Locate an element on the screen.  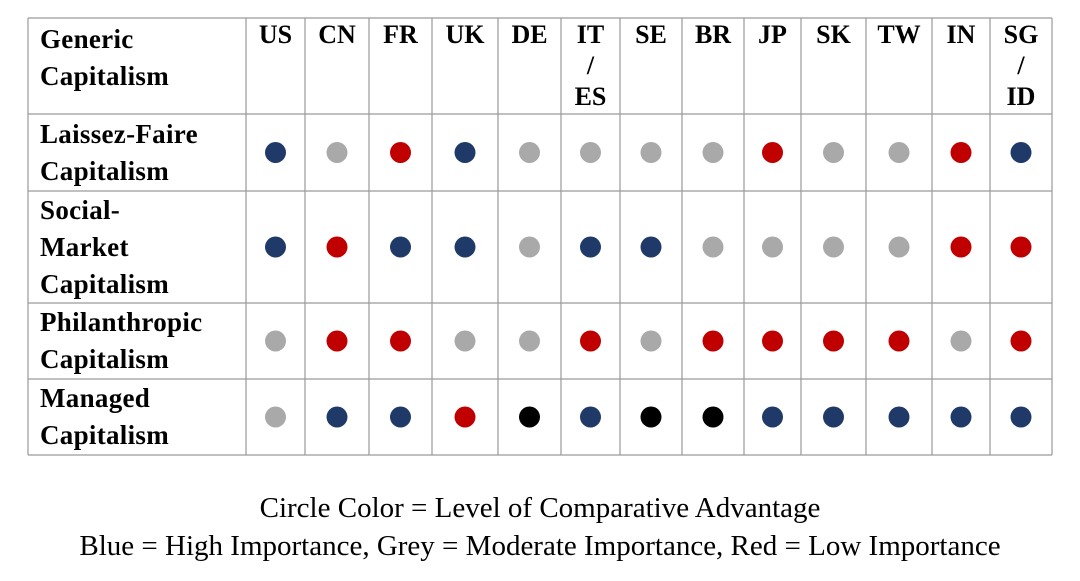
column-header: BR is located at coordinates (713, 34).